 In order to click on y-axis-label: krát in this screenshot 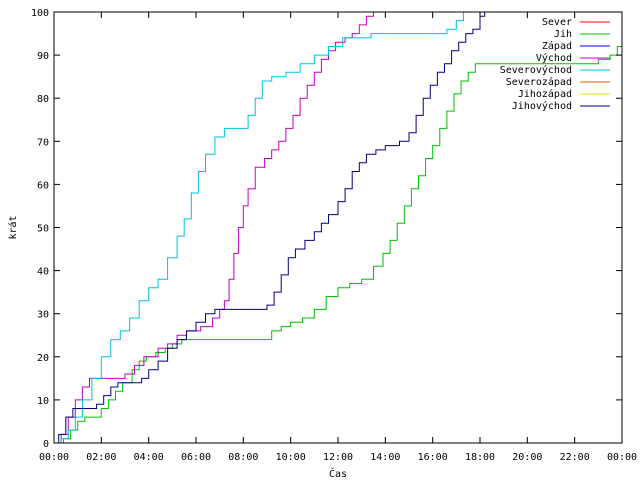, I will do `click(13, 227)`.